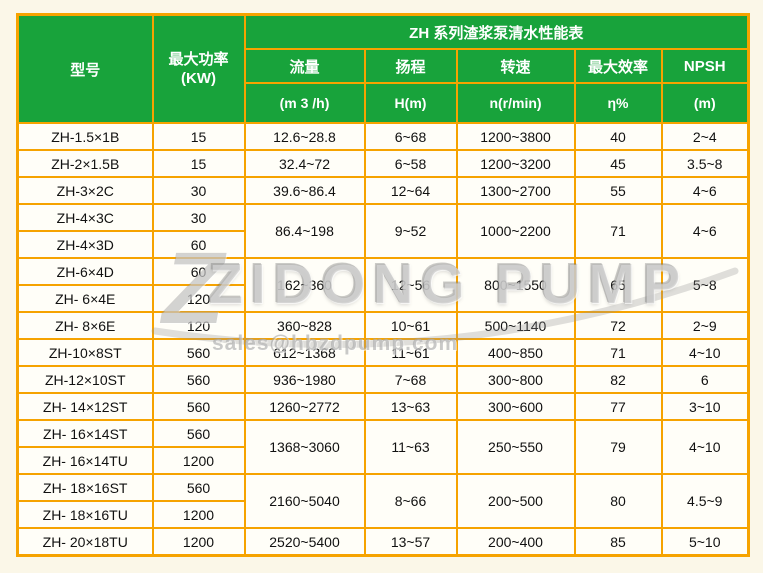 The height and width of the screenshot is (573, 763). What do you see at coordinates (198, 78) in the screenshot?
I see `col-header-max-power-line2: (KW)` at bounding box center [198, 78].